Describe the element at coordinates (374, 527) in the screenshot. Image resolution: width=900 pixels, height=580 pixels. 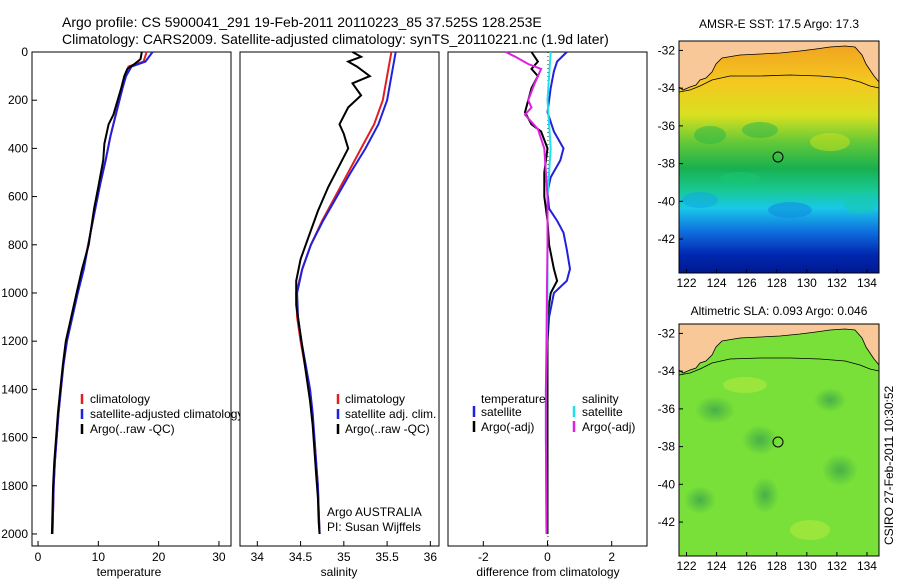
I see `salinity-annotation-pi: PI: Susan Wijffels` at that location.